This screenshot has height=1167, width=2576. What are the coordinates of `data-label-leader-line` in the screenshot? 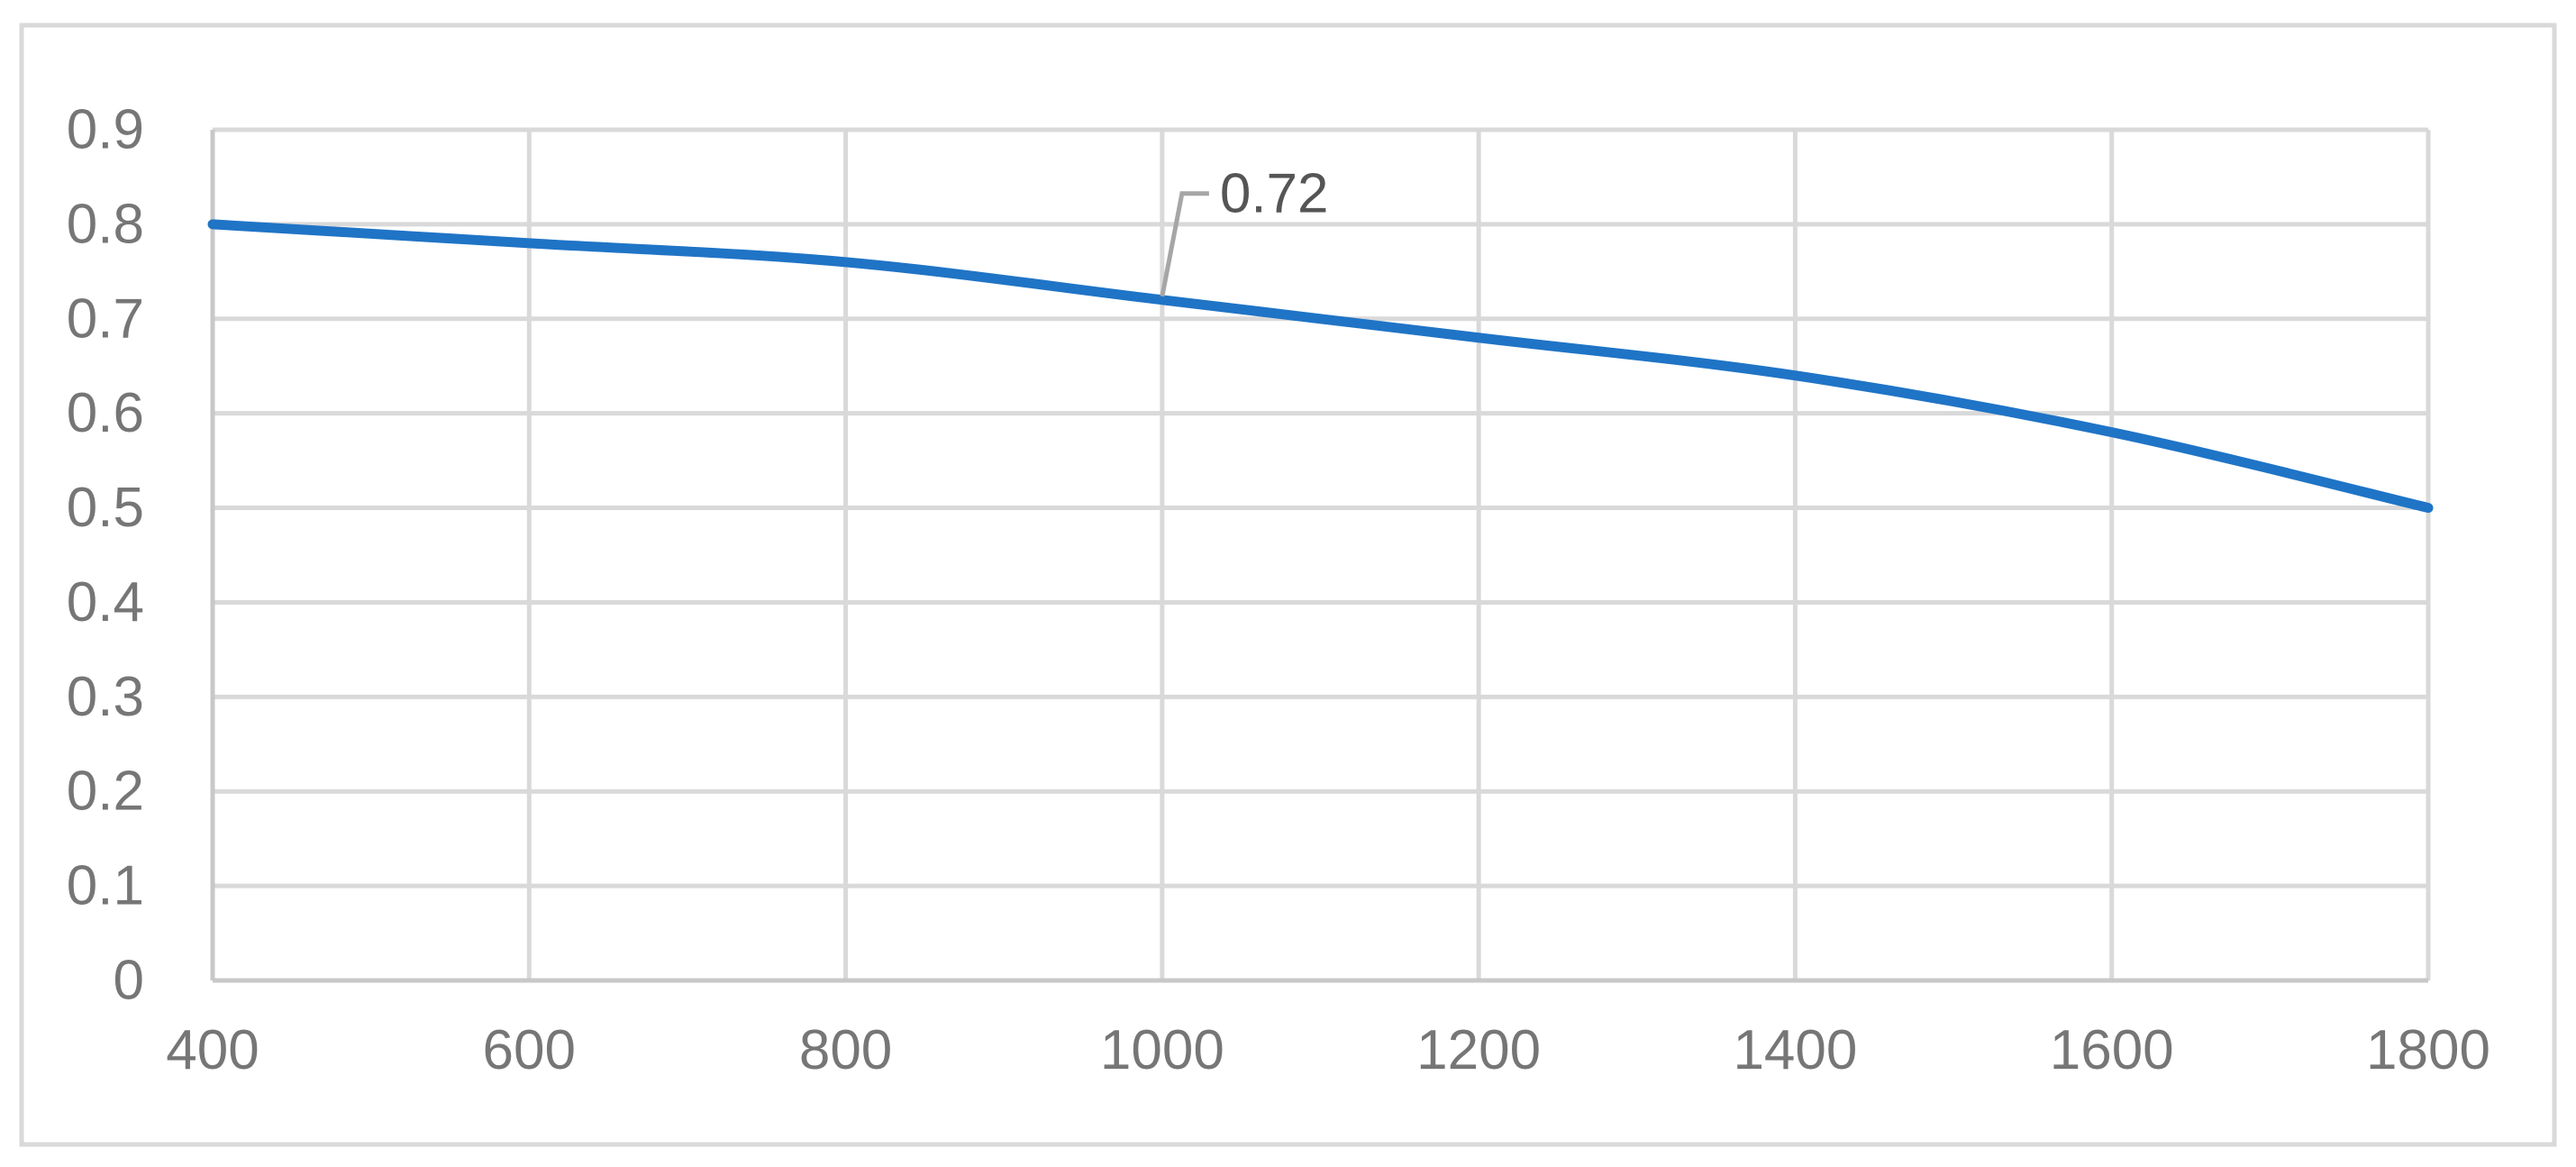 It's located at (1184, 244).